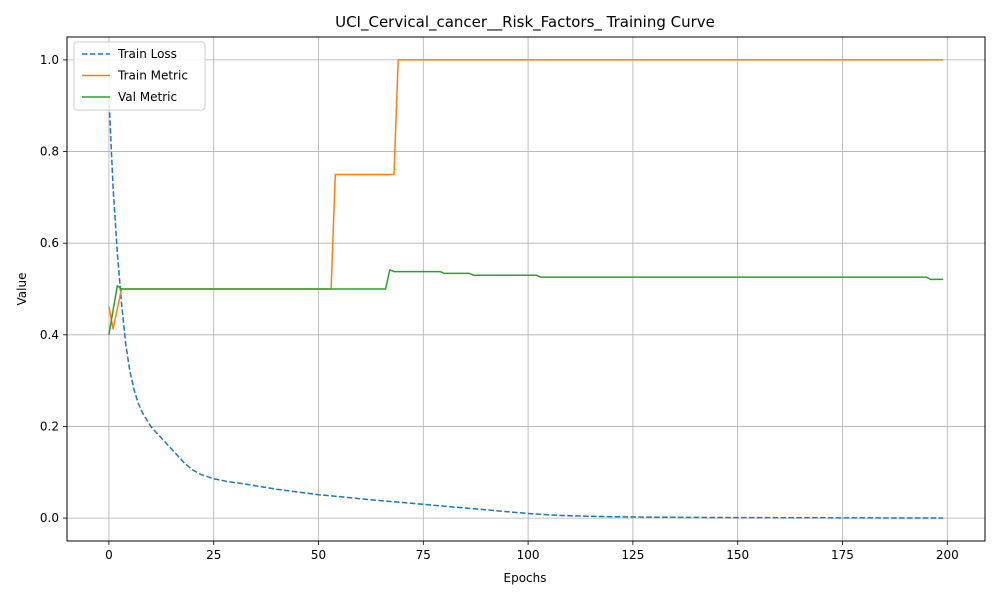  Describe the element at coordinates (213, 555) in the screenshot. I see `x-tick-label: 25` at that location.